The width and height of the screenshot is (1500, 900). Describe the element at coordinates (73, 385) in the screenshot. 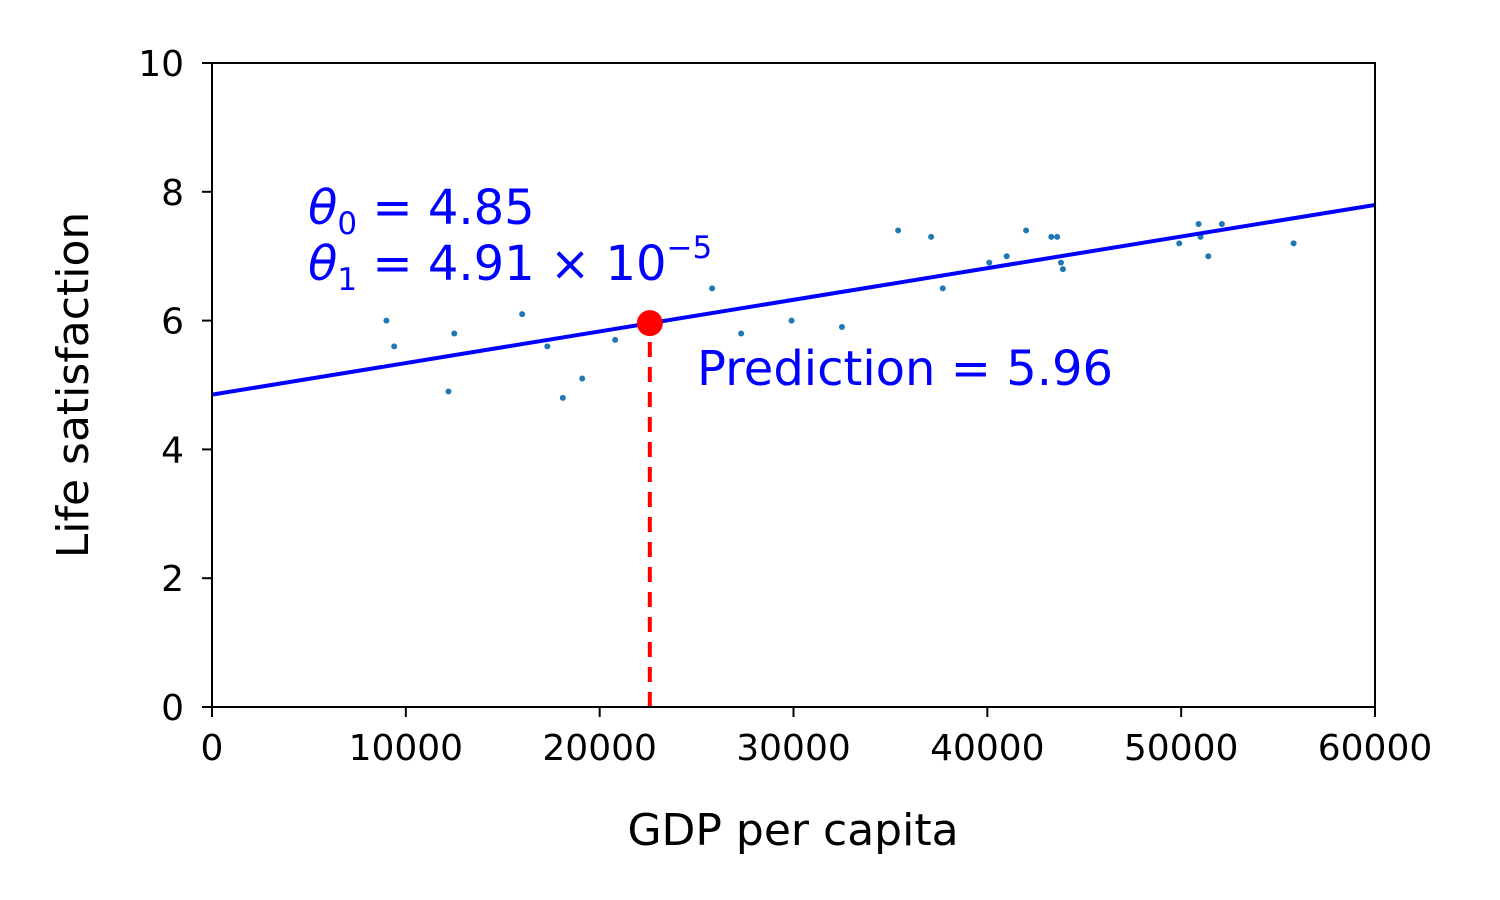

I see `y-axis-title: Life satisfaction` at that location.